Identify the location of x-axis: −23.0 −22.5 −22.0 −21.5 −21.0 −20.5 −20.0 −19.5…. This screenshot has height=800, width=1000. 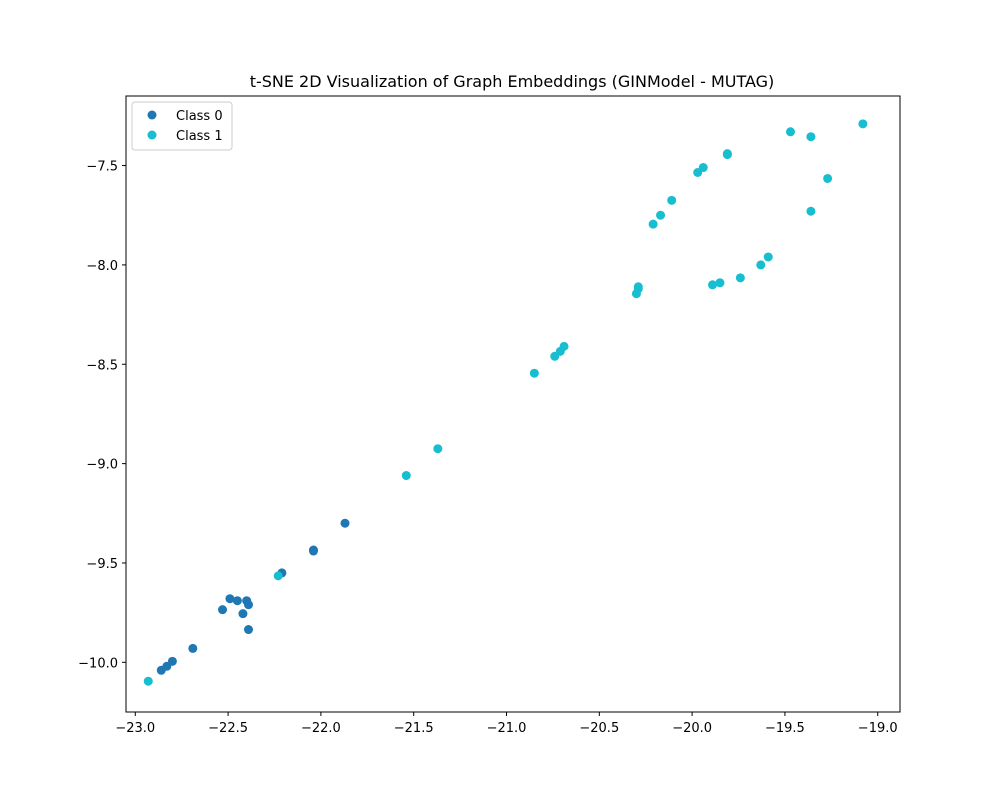
(506, 724).